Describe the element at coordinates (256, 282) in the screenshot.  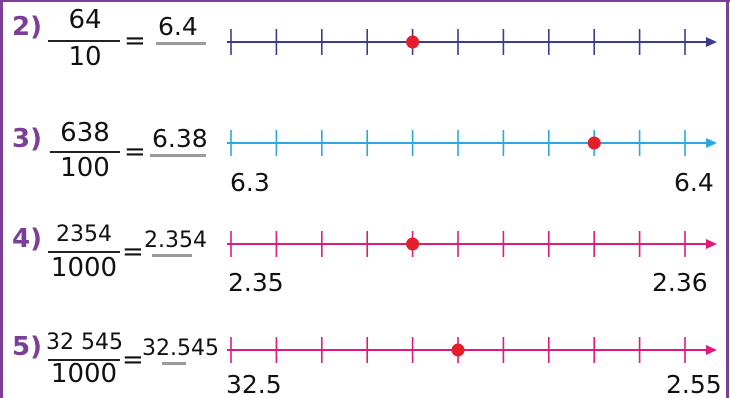
I see `number-line-left-label: 2.35` at that location.